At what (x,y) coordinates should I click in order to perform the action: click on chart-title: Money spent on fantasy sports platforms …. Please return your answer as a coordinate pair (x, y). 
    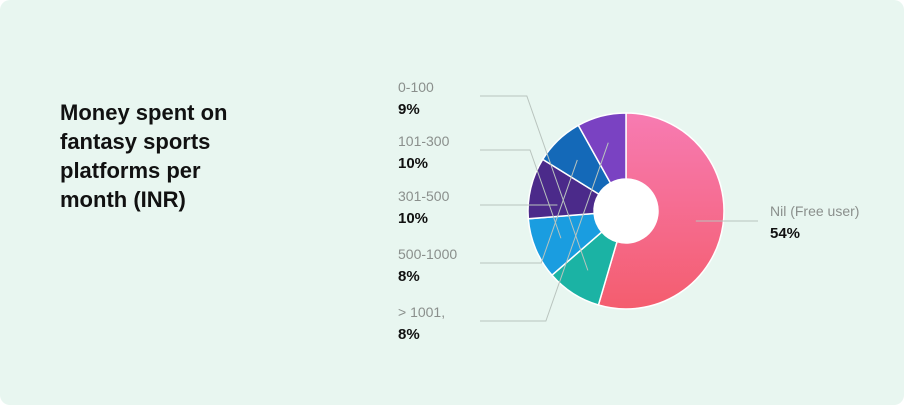
    Looking at the image, I should click on (144, 156).